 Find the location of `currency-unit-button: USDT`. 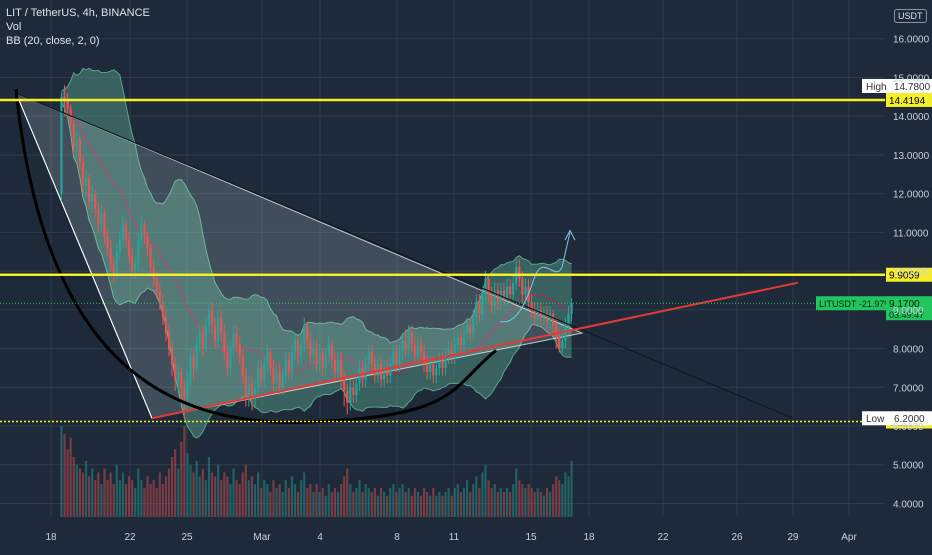

currency-unit-button: USDT is located at coordinates (910, 16).